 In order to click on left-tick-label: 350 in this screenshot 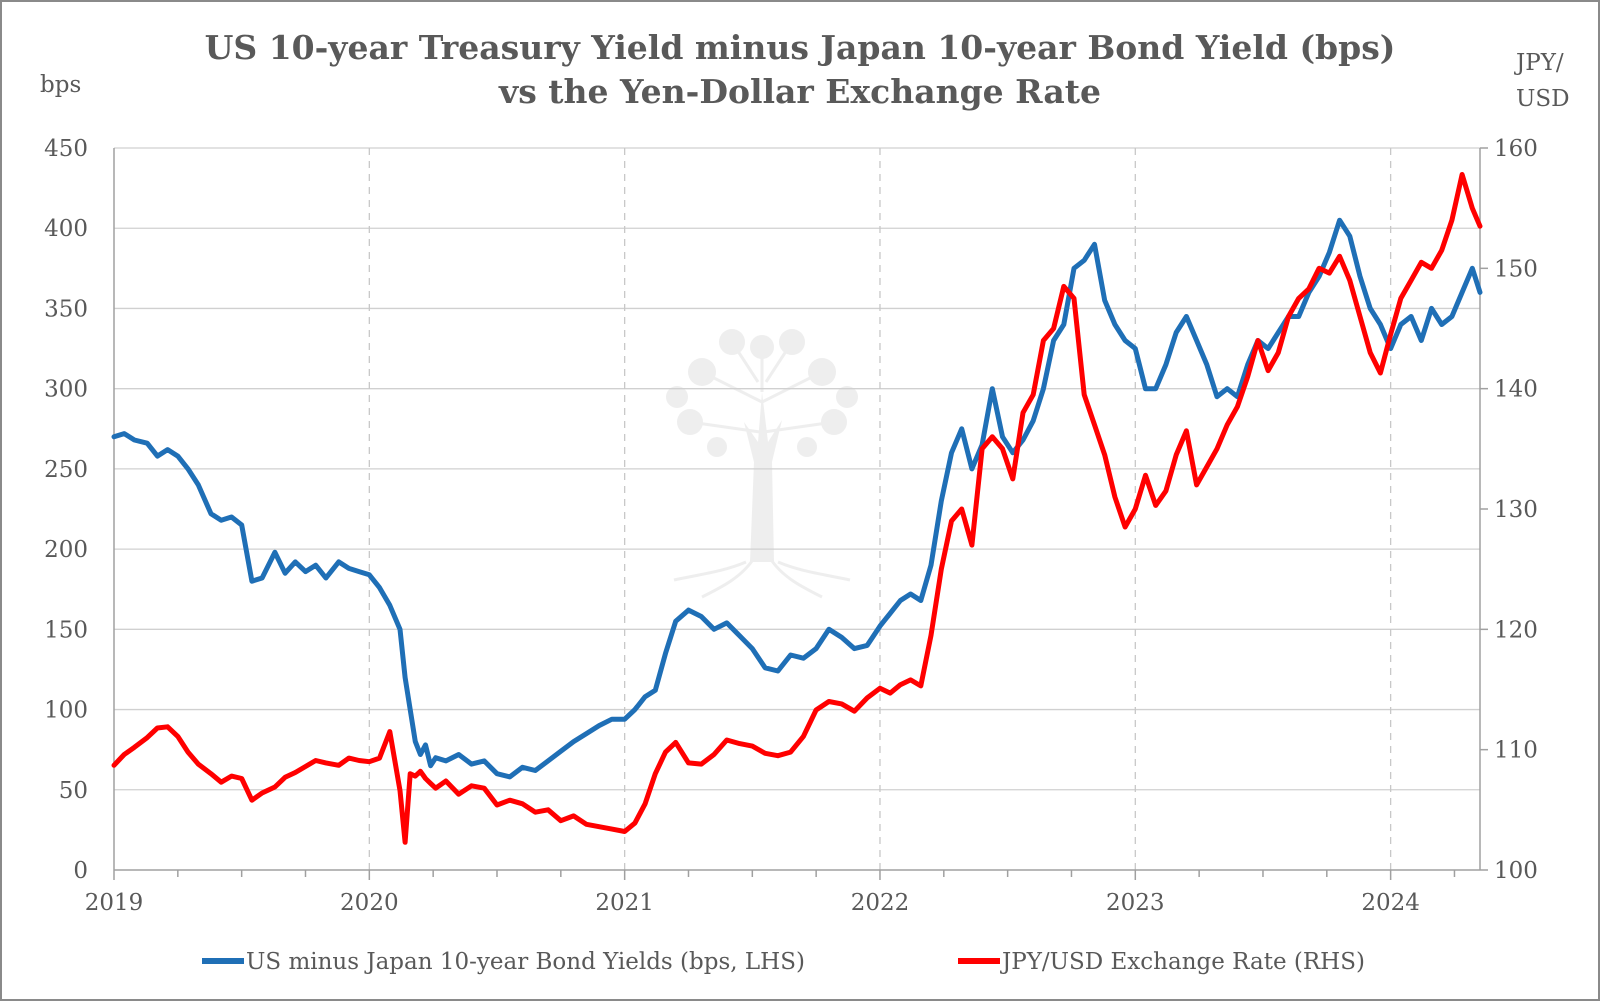, I will do `click(66, 309)`.